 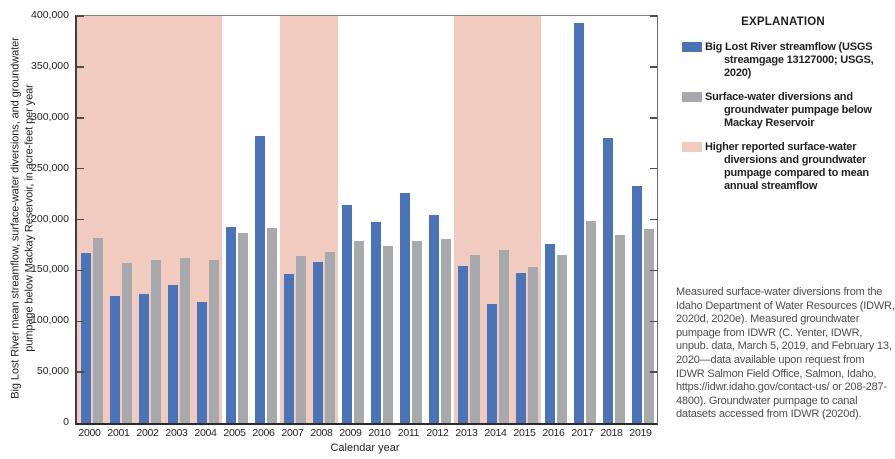 What do you see at coordinates (201, 362) in the screenshot?
I see `bar-streamflow-2004` at bounding box center [201, 362].